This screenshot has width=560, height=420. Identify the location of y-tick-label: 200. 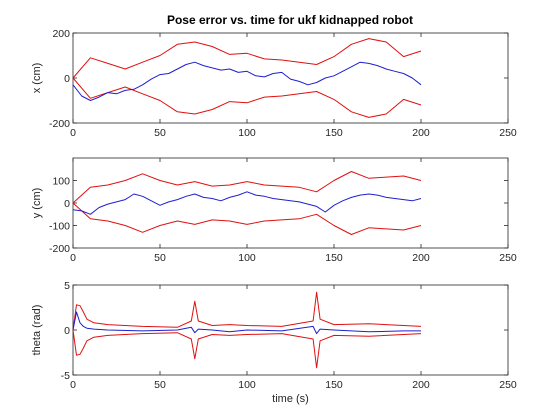
(61, 34).